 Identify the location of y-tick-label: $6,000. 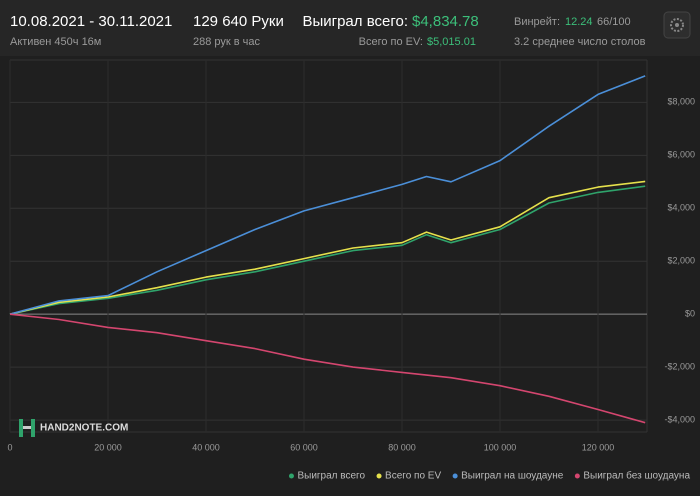
(681, 155).